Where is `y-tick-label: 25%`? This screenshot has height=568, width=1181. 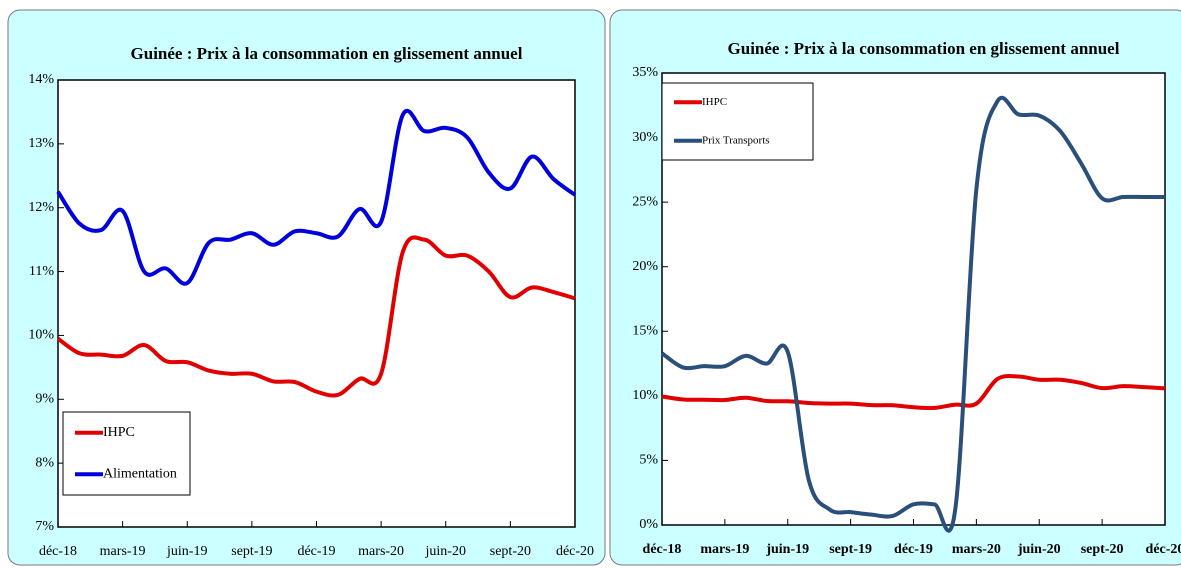 y-tick-label: 25% is located at coordinates (645, 201).